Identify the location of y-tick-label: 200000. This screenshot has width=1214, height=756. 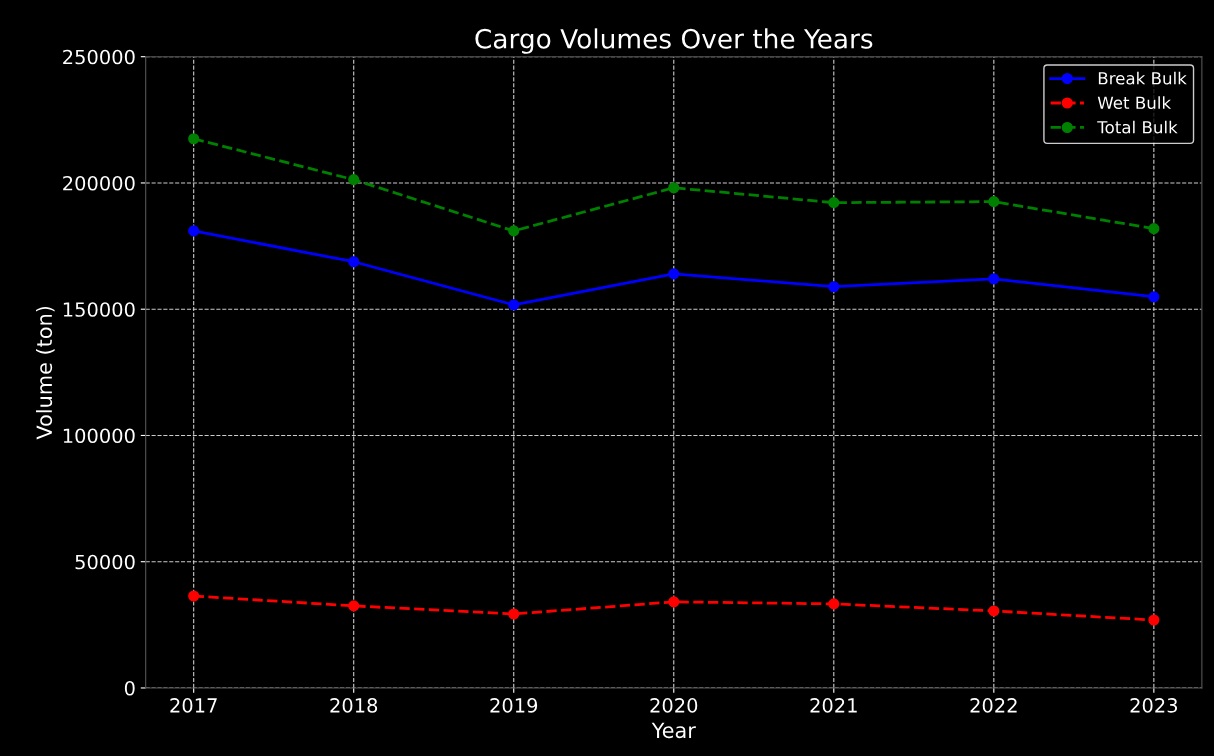
(99, 183).